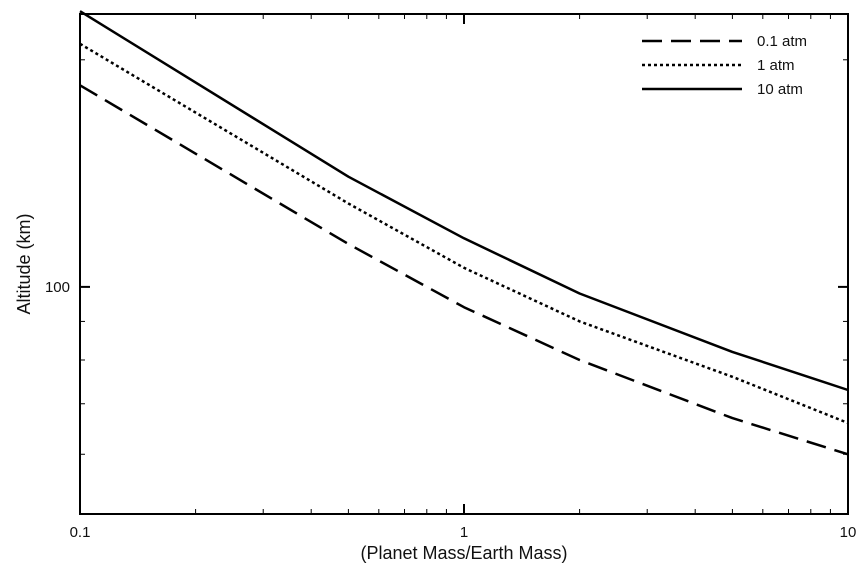 This screenshot has width=860, height=569. I want to click on legend-label: 0.1 atm, so click(782, 41).